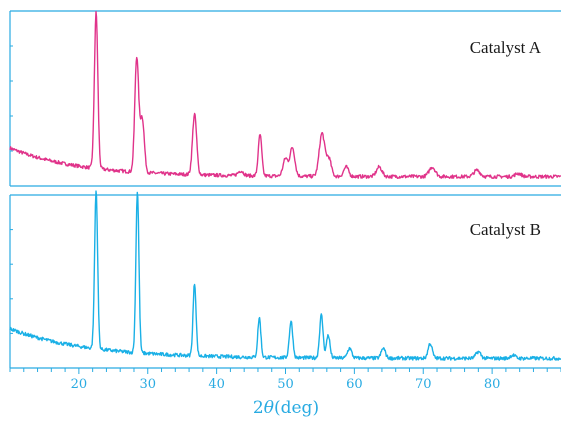 The image size is (561, 421). What do you see at coordinates (285, 384) in the screenshot?
I see `x-tick-label: 50` at bounding box center [285, 384].